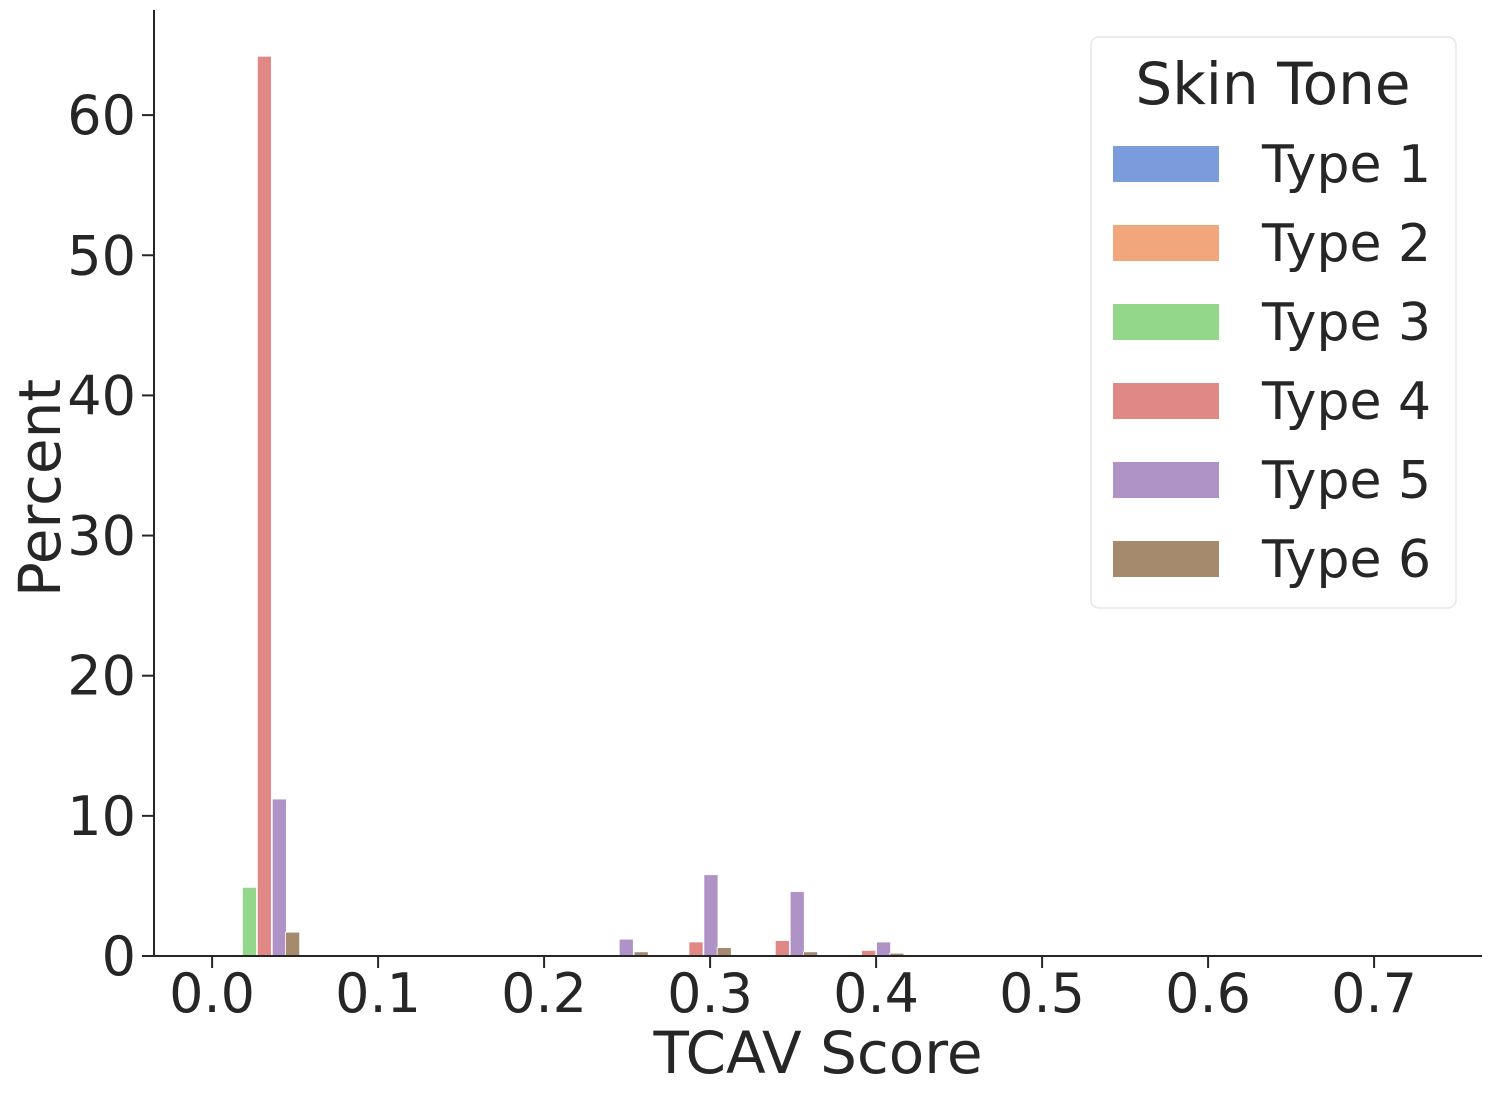 Image resolution: width=1494 pixels, height=1094 pixels. I want to click on x-tick-label: 0.1, so click(378, 993).